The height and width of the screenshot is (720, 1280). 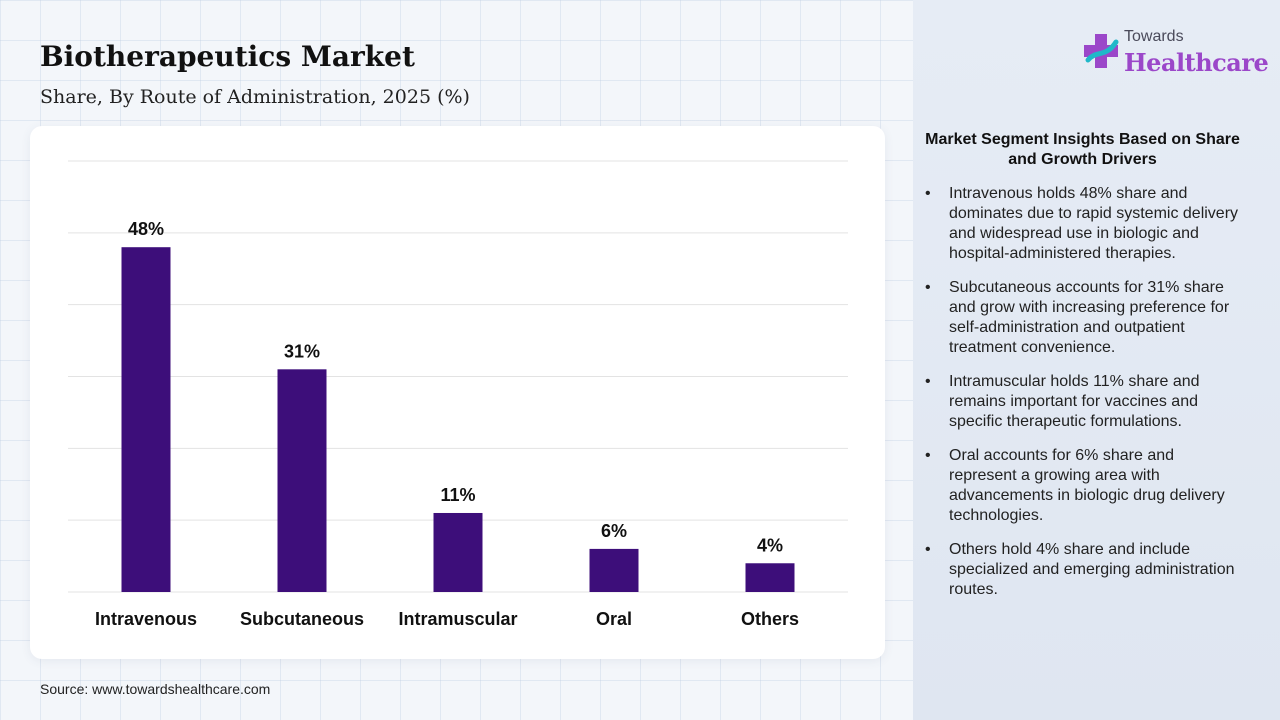 What do you see at coordinates (457, 619) in the screenshot?
I see `x-tick-label: Intramuscular` at bounding box center [457, 619].